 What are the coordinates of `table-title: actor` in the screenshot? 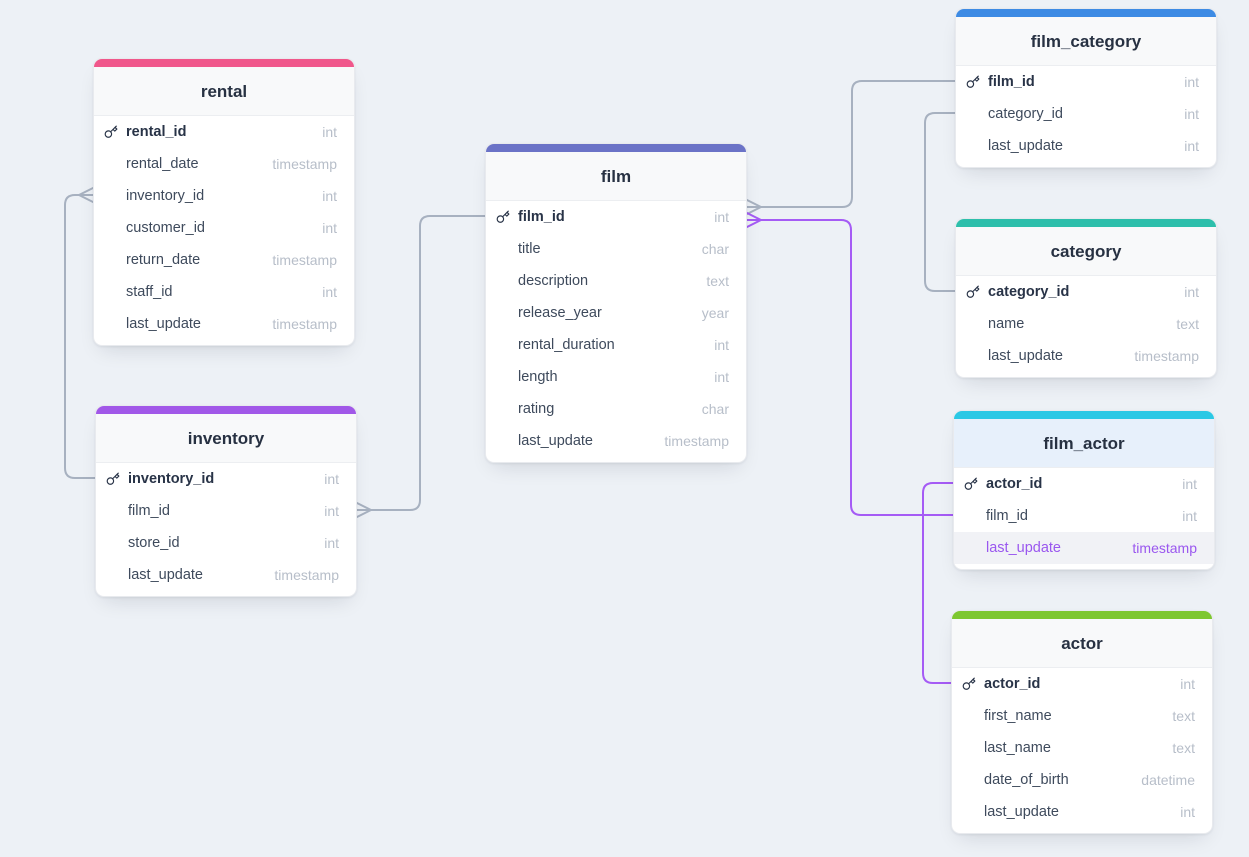 It's located at (1082, 643).